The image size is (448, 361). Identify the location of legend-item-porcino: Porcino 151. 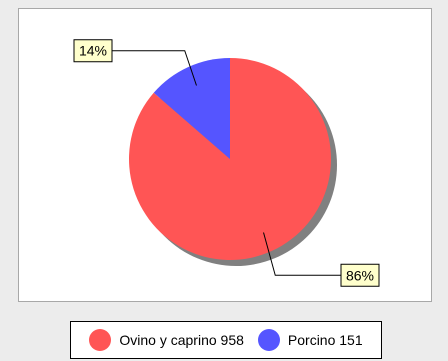
(310, 340).